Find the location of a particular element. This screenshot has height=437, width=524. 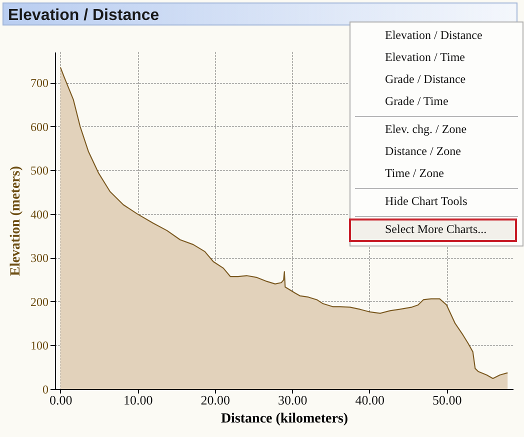

annotation: Elevation / Time is located at coordinates (425, 57).